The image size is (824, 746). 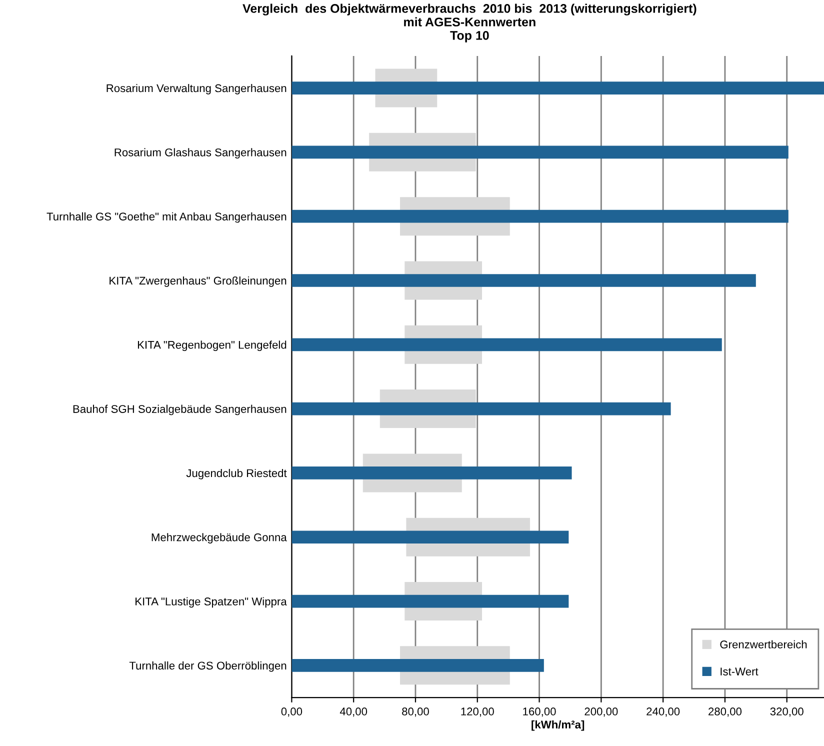 What do you see at coordinates (207, 666) in the screenshot?
I see `y-tick-label: Turnhalle der GS Oberröblingen` at bounding box center [207, 666].